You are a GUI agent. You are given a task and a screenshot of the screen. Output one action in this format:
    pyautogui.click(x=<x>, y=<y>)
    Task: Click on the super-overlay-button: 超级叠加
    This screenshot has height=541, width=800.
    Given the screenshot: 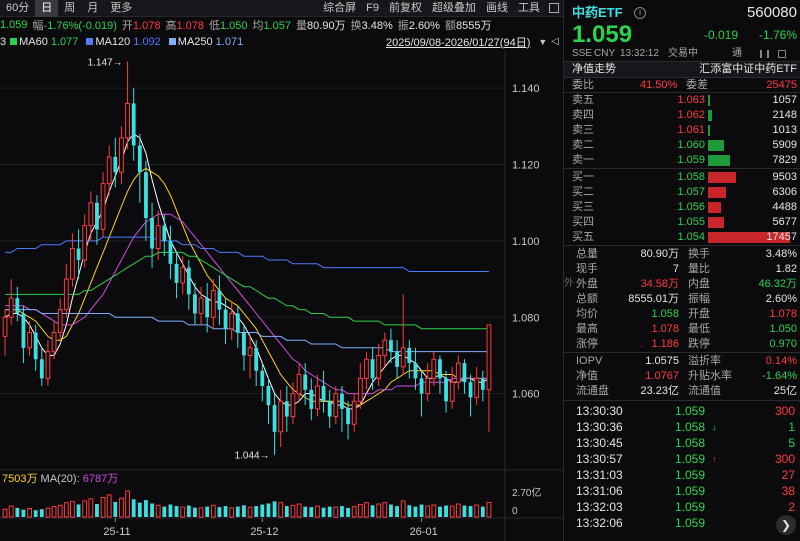 What is the action you would take?
    pyautogui.click(x=454, y=7)
    